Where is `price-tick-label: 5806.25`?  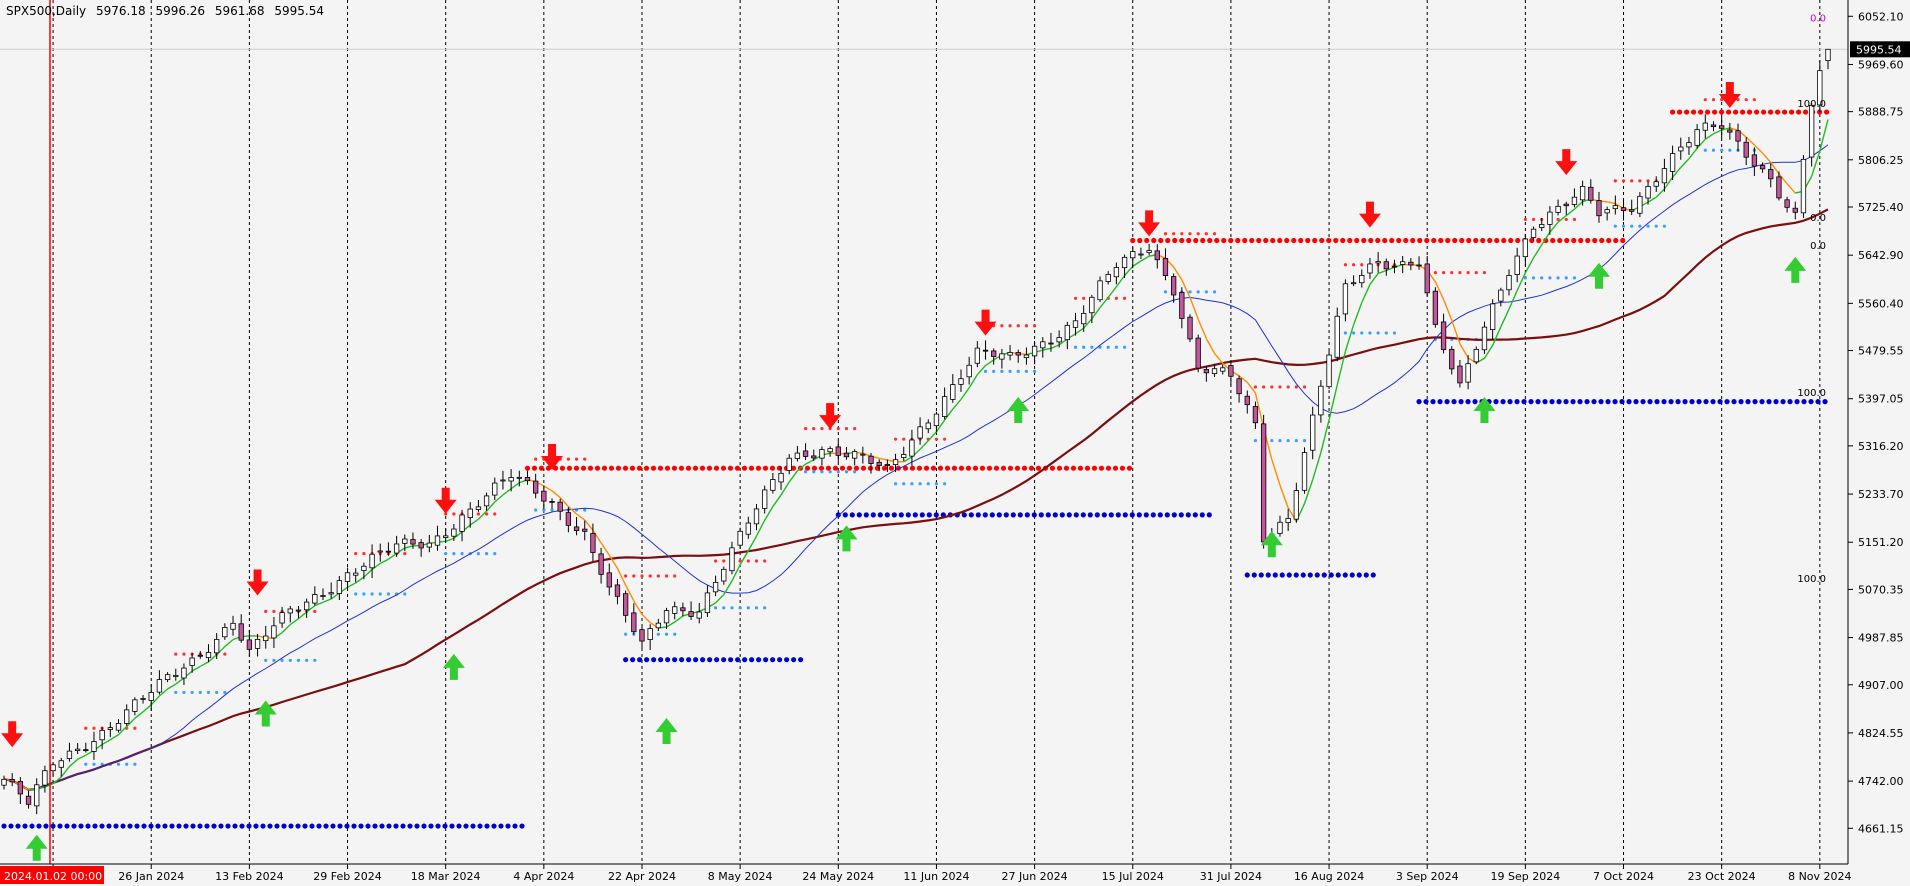 price-tick-label: 5806.25 is located at coordinates (1881, 160).